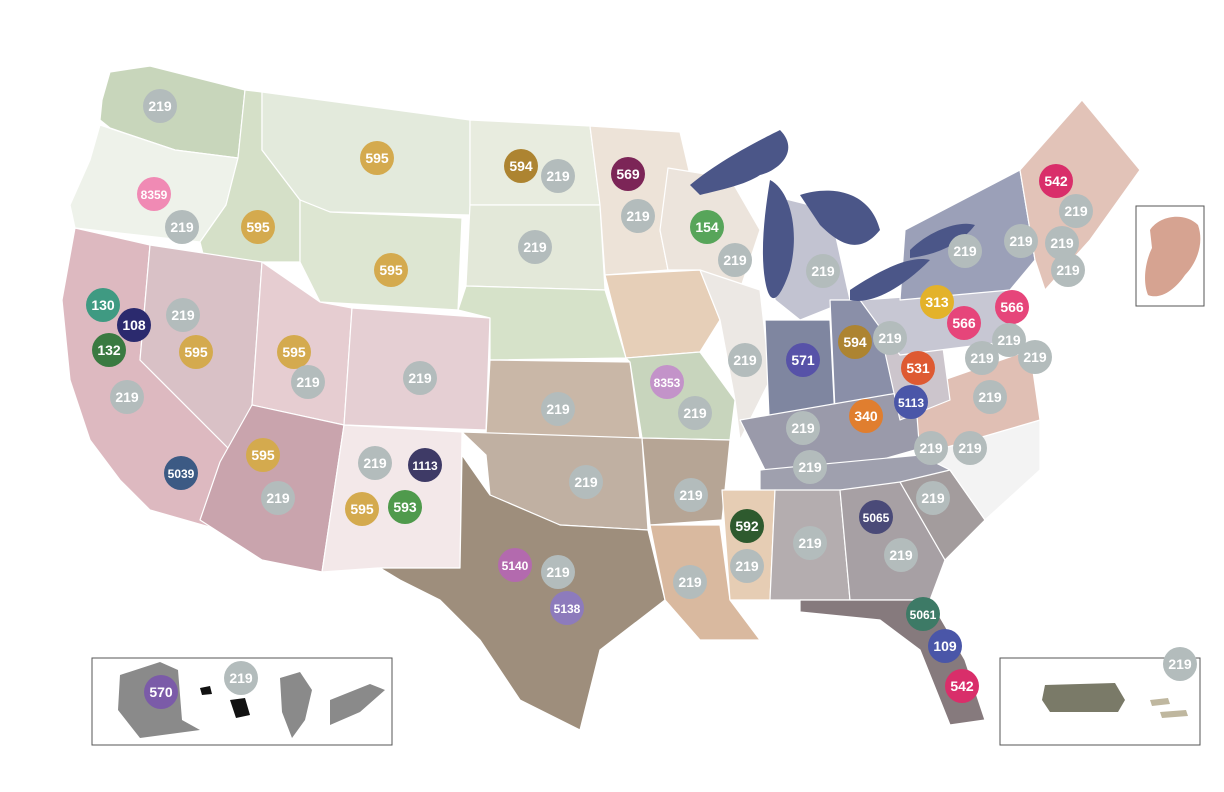 This screenshot has height=792, width=1224. I want to click on marker-41: 219, so click(803, 428).